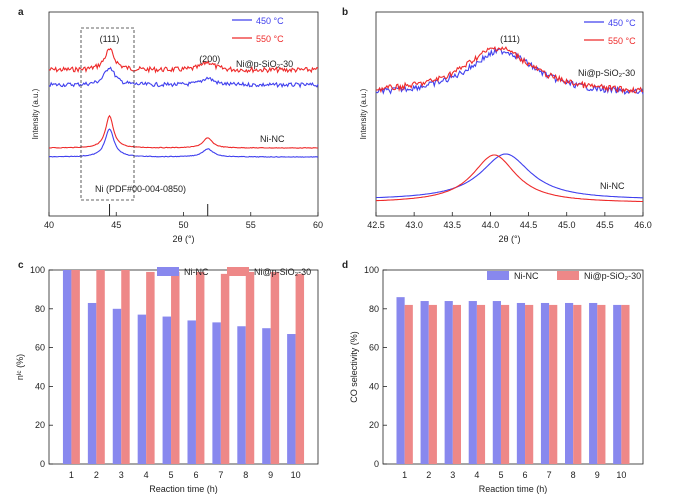 This screenshot has width=686, height=504. Describe the element at coordinates (296, 475) in the screenshot. I see `panel-c-xtick-label-10: 10` at that location.